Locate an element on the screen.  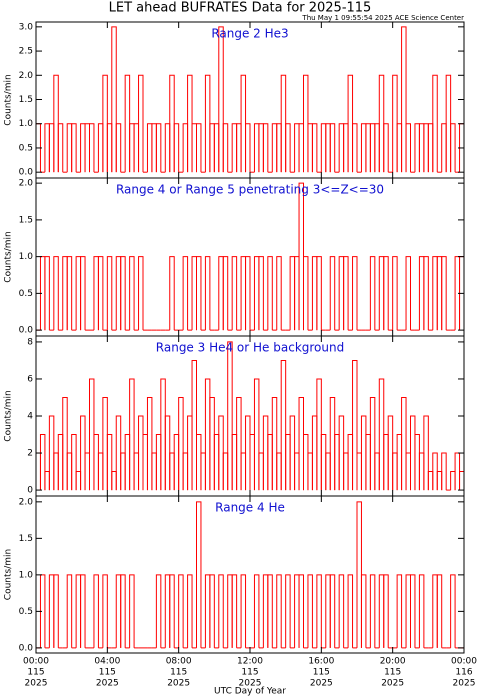
x-tick-label: 20:00 is located at coordinates (393, 662).